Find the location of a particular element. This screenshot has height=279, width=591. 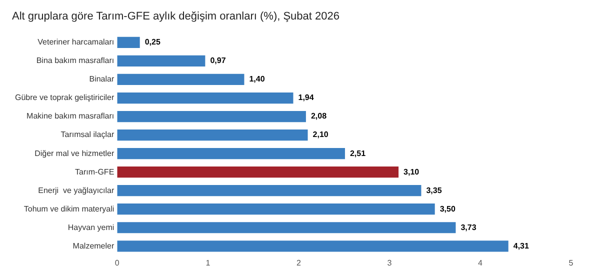

x-tick-label: 0 is located at coordinates (117, 263).